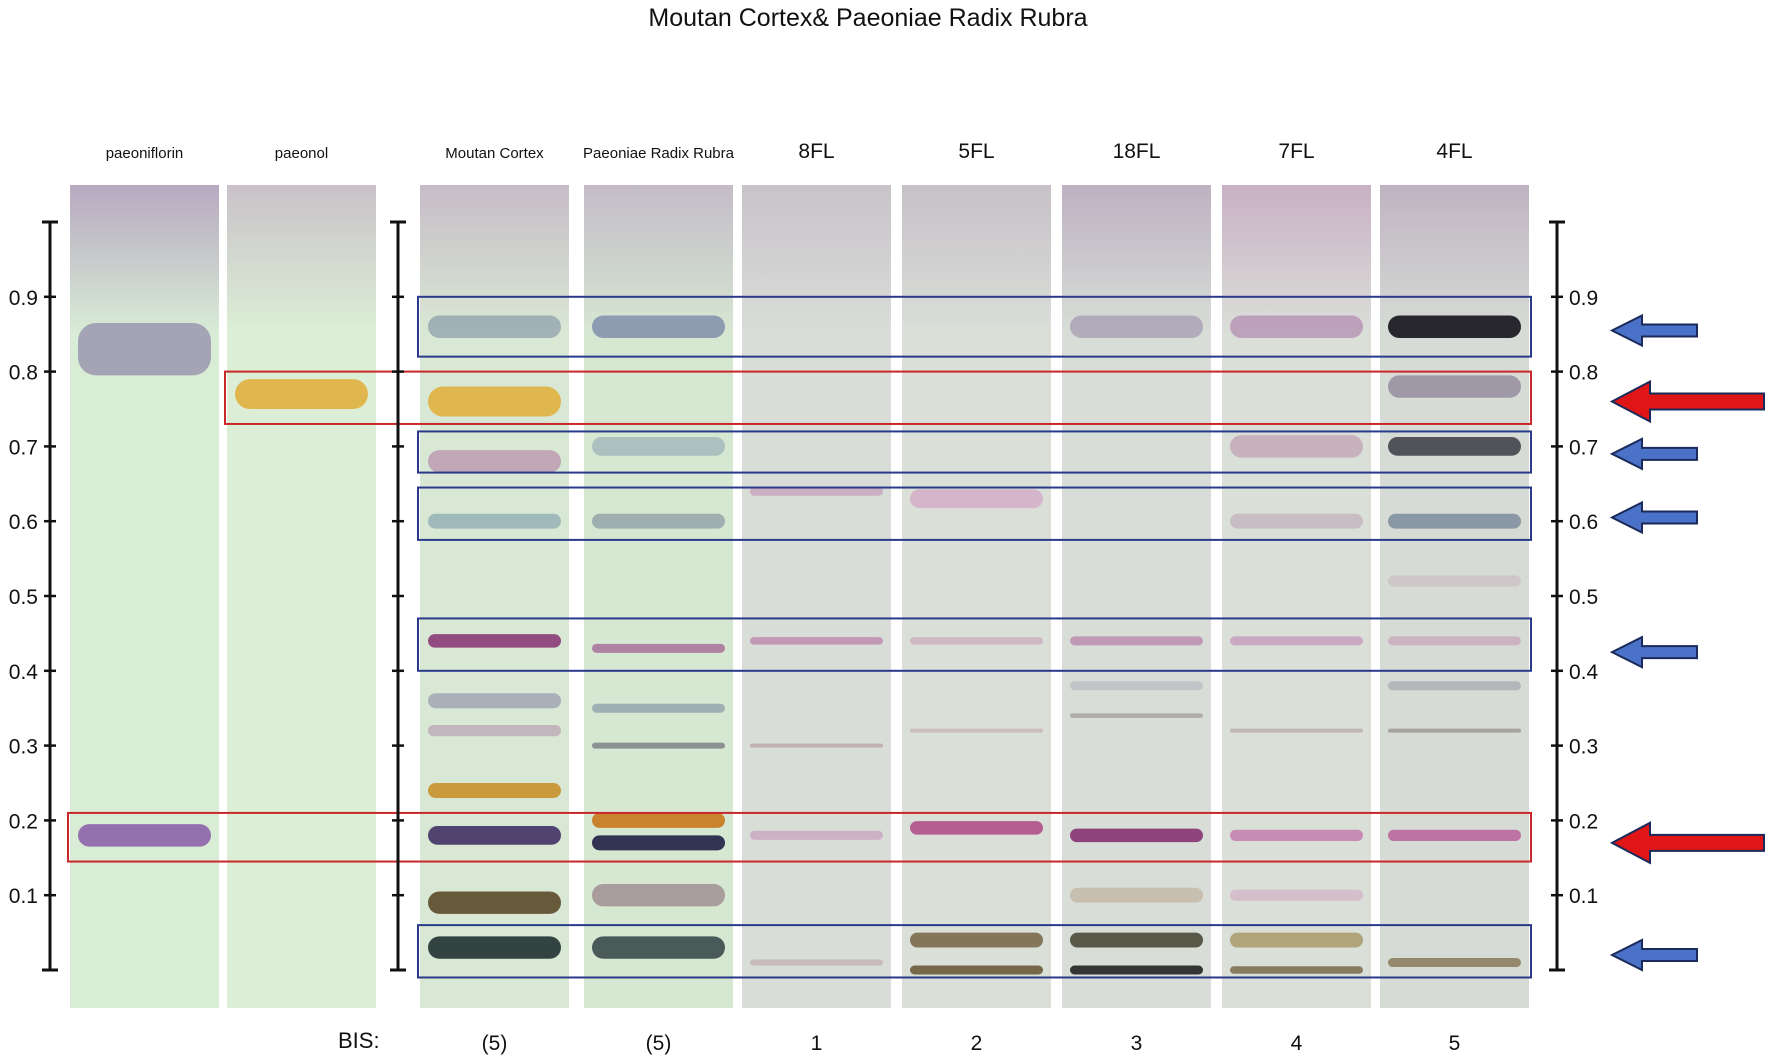 This screenshot has height=1061, width=1772. What do you see at coordinates (1574, 596) in the screenshot?
I see `rf-axis: 0.9 0.8 0.7 0.6 0.5 0.4 0.3 0.2 0.1` at bounding box center [1574, 596].